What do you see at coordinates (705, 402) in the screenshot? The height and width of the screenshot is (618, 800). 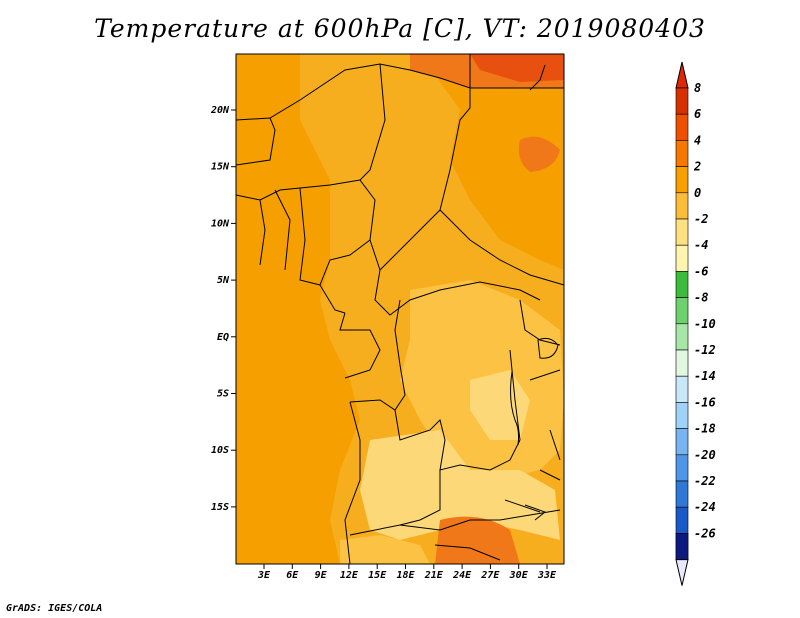 I see `colorbar-label: -16` at bounding box center [705, 402].